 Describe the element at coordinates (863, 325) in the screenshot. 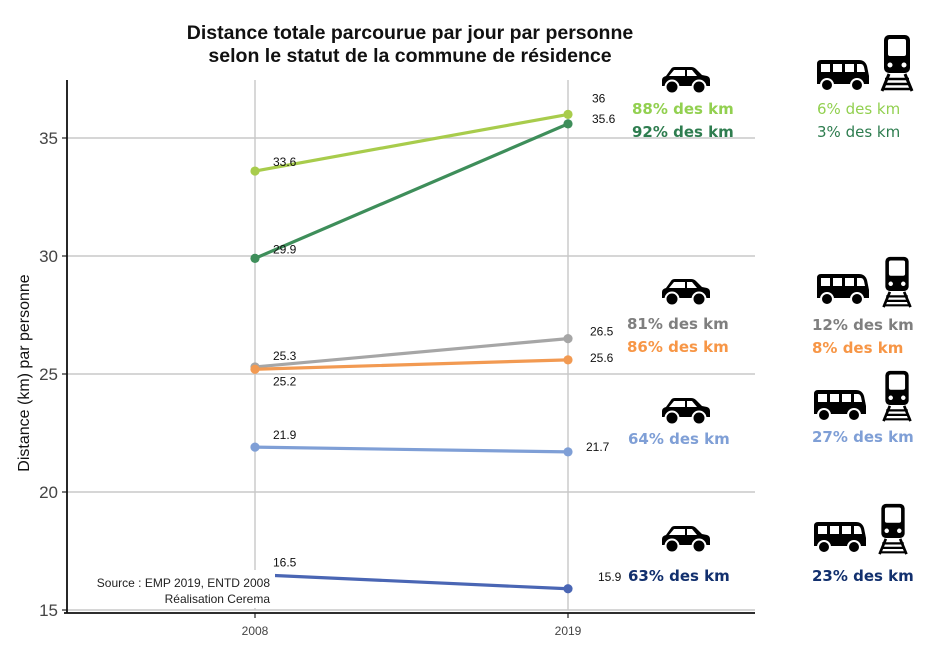

I see `tc-share-grey: 12% des km` at that location.